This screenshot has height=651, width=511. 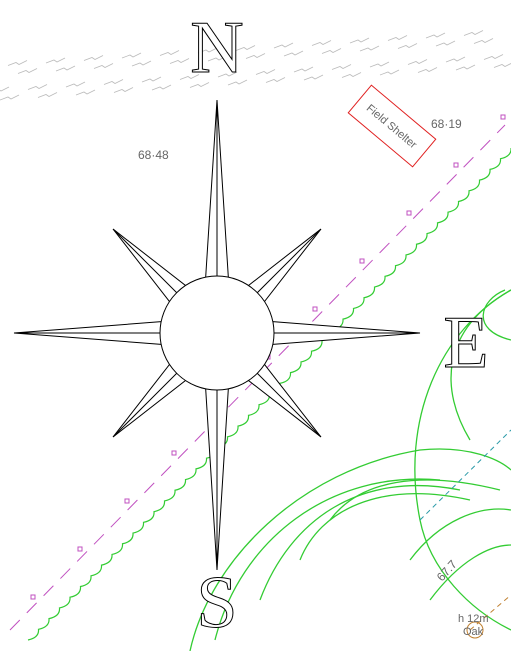 What do you see at coordinates (153, 155) in the screenshot?
I see `spot-height: 68·48` at bounding box center [153, 155].